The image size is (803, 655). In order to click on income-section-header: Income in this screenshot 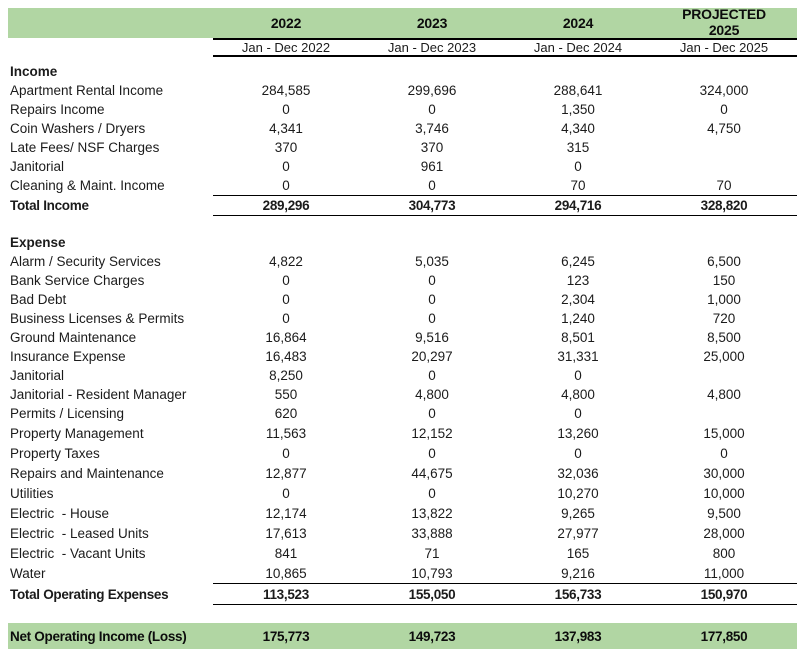, I will do `click(402, 71)`.